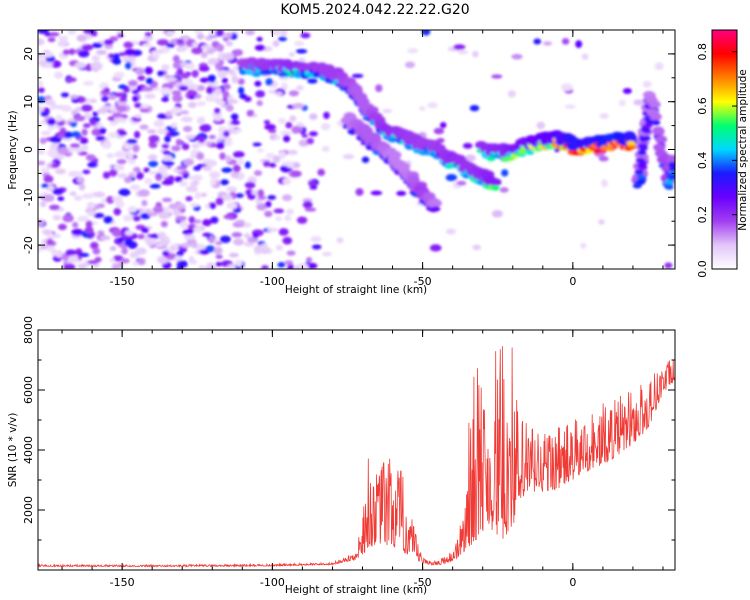 Image resolution: width=750 pixels, height=600 pixels. Describe the element at coordinates (572, 582) in the screenshot. I see `tick-label: 0` at that location.